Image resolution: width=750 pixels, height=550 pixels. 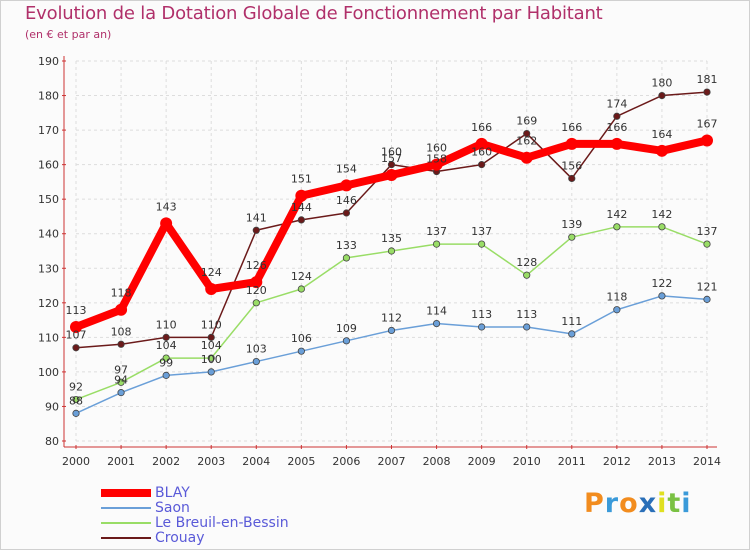 What do you see at coordinates (707, 461) in the screenshot?
I see `x-tick-label: 2014` at bounding box center [707, 461].